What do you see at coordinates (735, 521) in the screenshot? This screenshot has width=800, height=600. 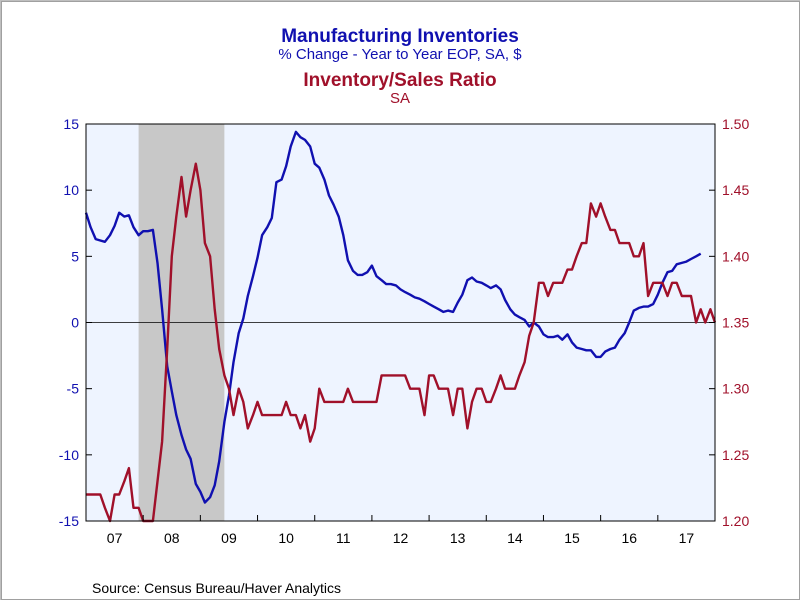 I see `right-tick-label: 1.20` at bounding box center [735, 521].